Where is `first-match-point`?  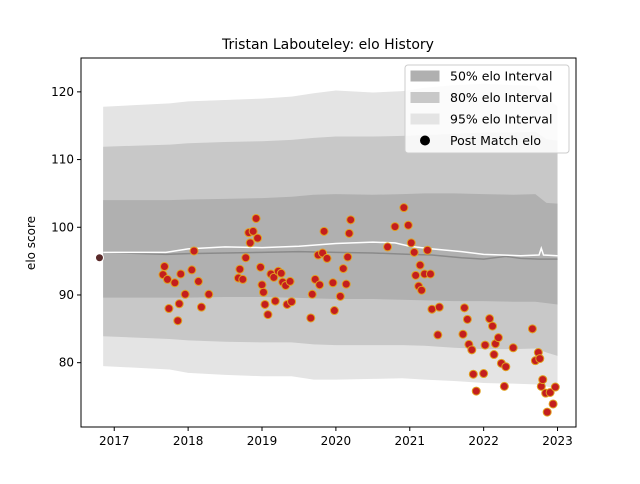
first-match-point is located at coordinates (99, 258).